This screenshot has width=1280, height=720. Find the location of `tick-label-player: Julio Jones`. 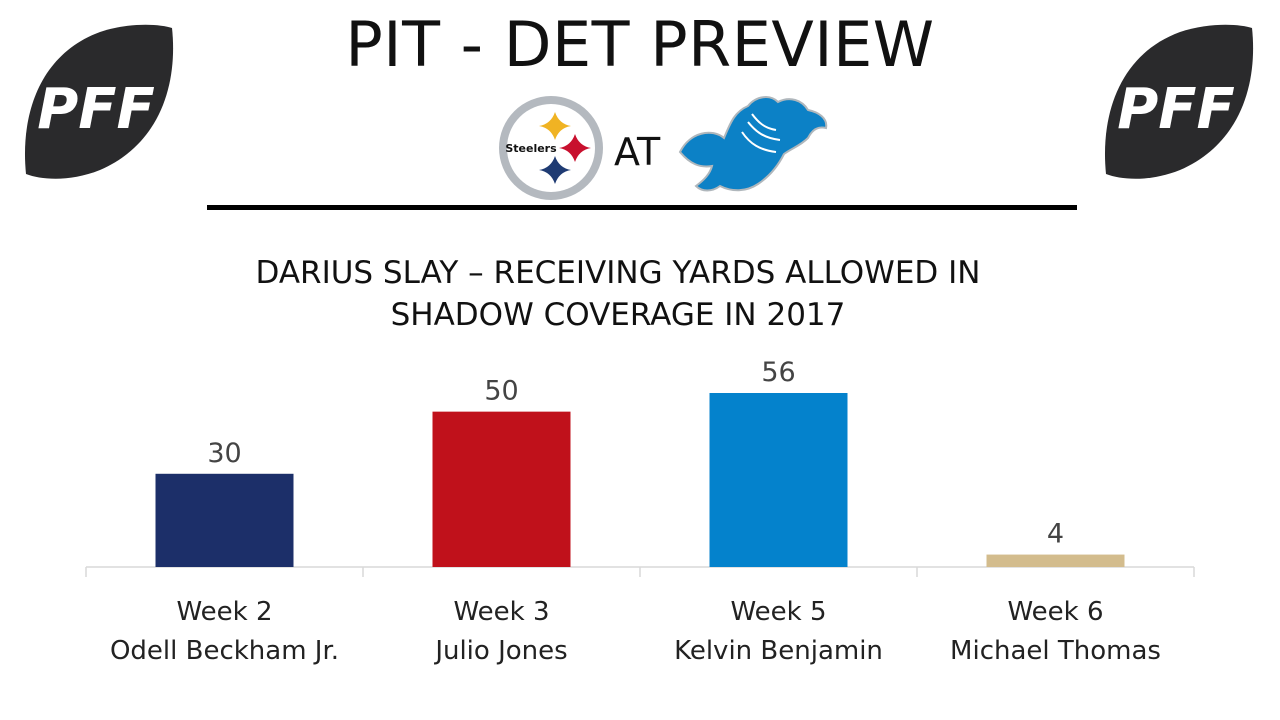

tick-label-player: Julio Jones is located at coordinates (500, 651).